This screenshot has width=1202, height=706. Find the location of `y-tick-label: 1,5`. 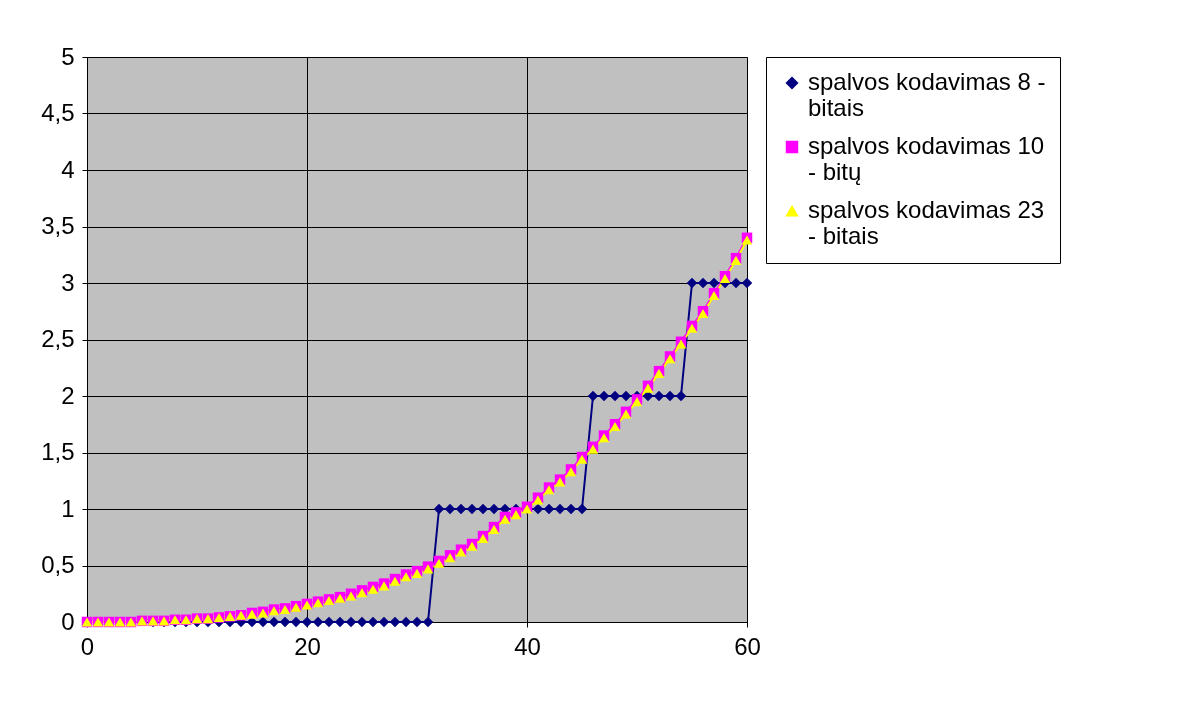

y-tick-label: 1,5 is located at coordinates (58, 451).